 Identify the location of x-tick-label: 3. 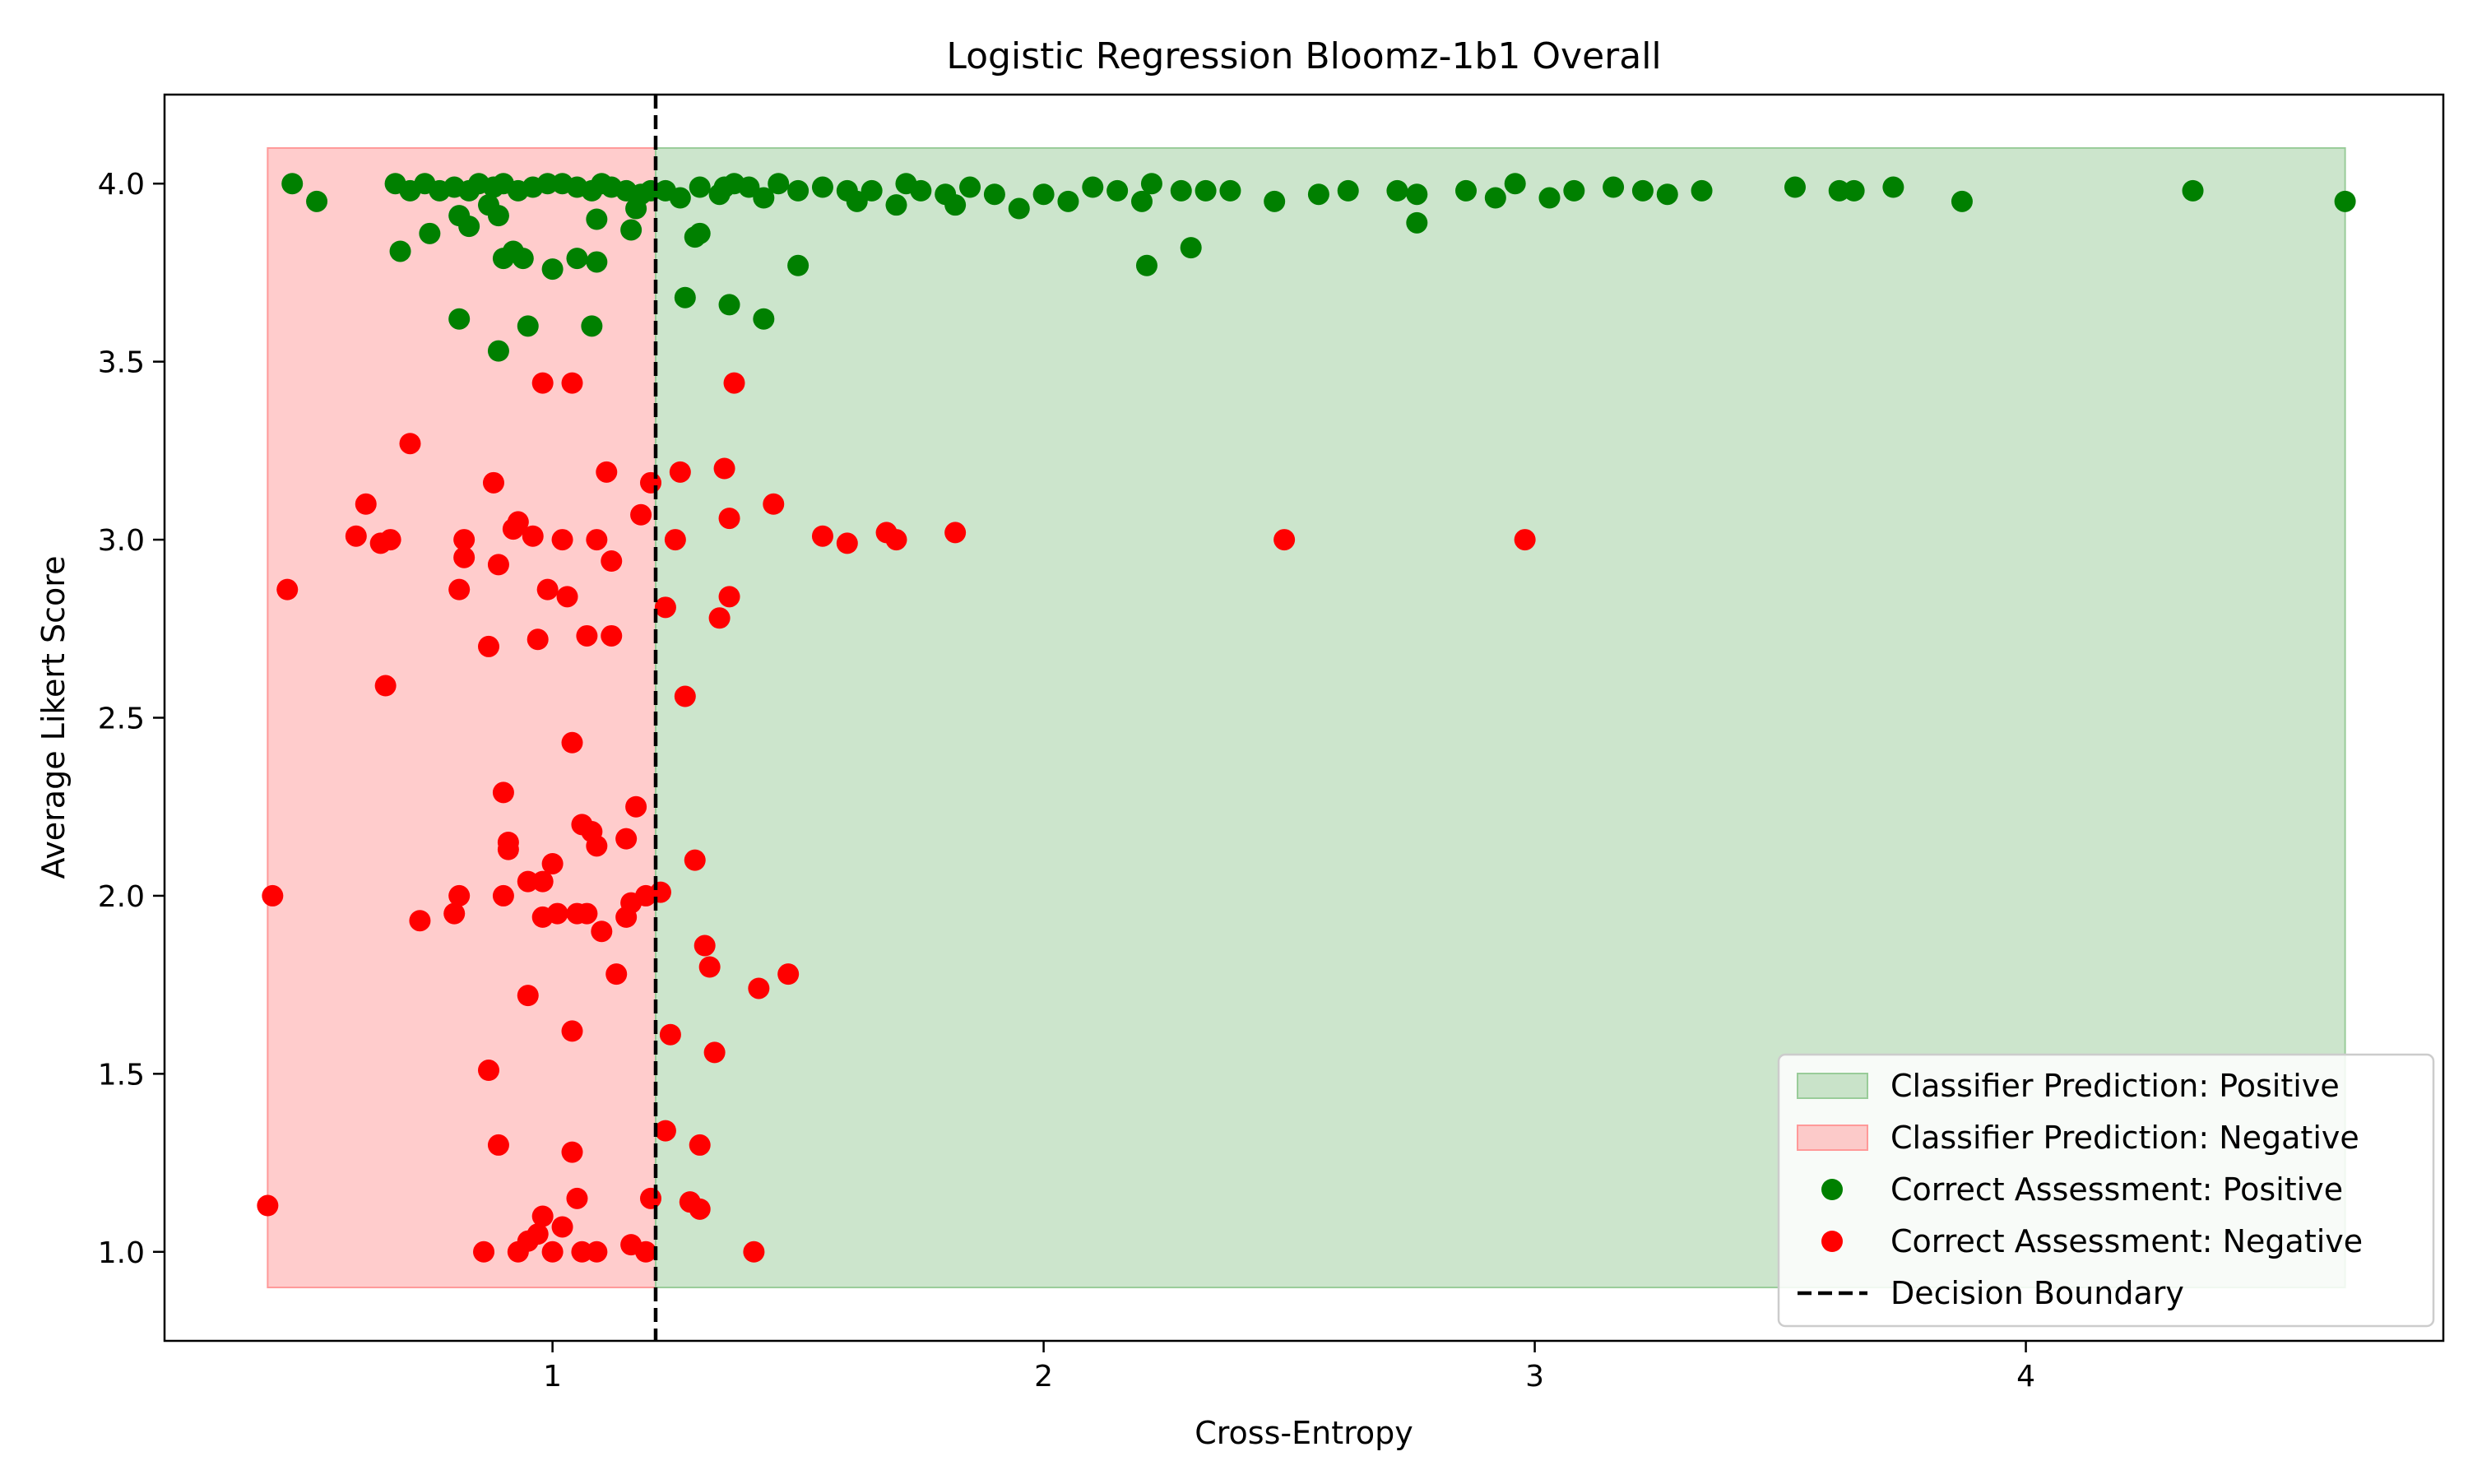
(1534, 1377).